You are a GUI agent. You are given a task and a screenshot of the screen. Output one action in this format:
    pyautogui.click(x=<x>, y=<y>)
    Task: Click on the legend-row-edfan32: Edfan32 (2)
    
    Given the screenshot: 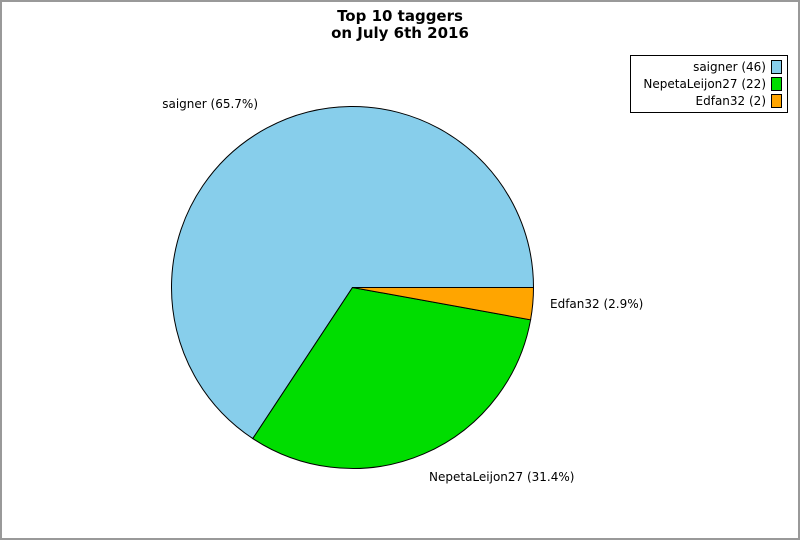 What is the action you would take?
    pyautogui.click(x=709, y=100)
    